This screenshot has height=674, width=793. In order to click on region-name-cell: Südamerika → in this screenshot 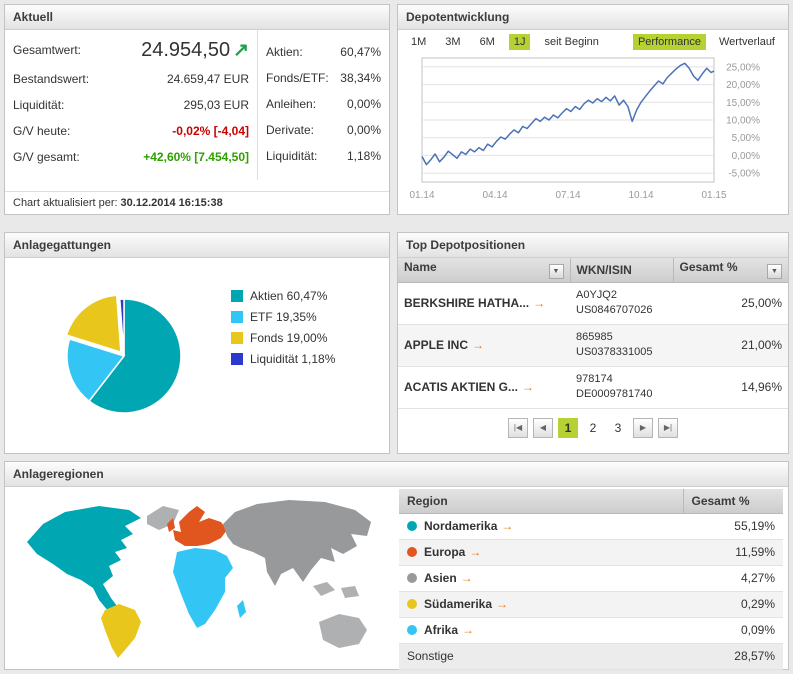, I will do `click(541, 604)`.